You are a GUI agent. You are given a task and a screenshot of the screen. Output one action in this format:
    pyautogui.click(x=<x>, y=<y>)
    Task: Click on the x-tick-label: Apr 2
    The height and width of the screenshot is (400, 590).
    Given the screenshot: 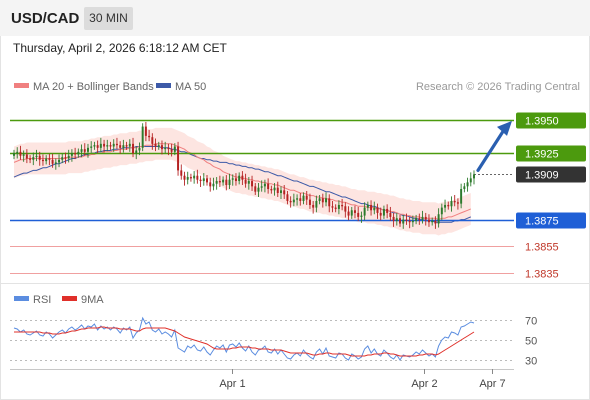 What is the action you would take?
    pyautogui.click(x=424, y=384)
    